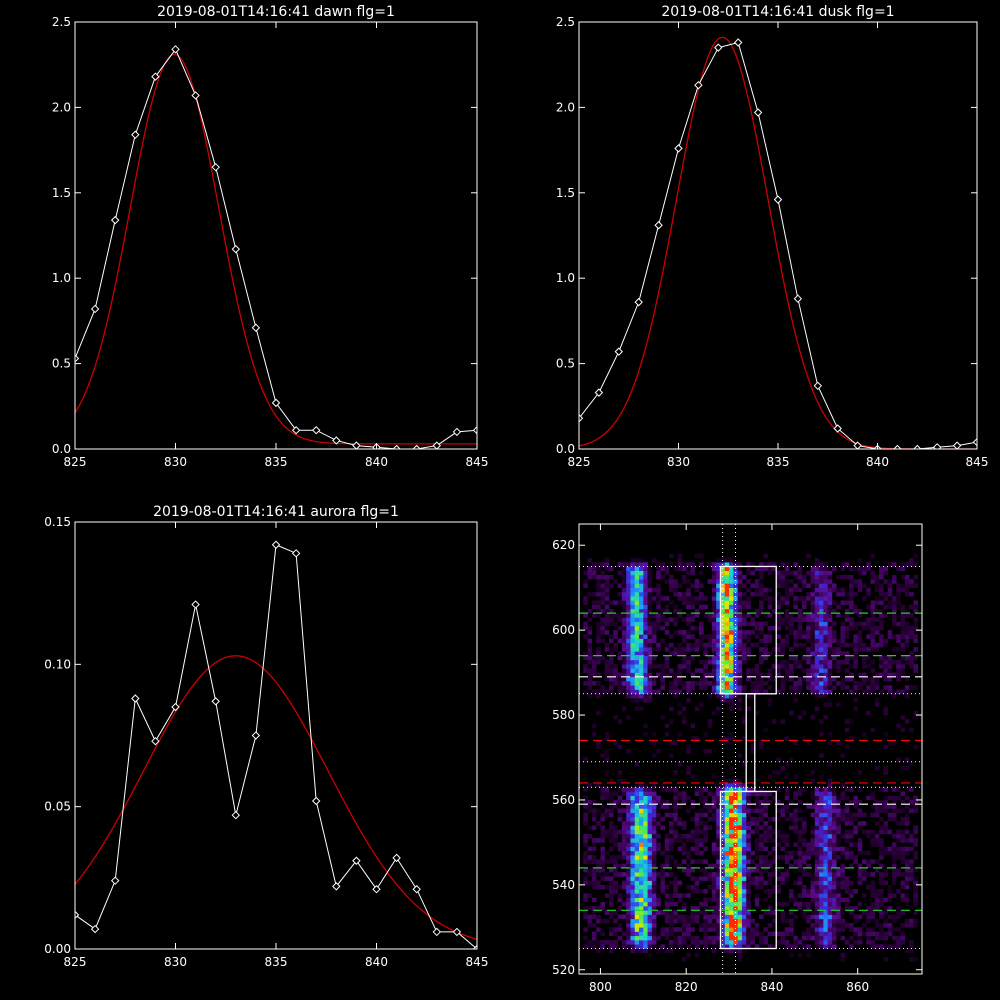 The width and height of the screenshot is (1000, 1000). I want to click on data-point, so click(296, 430).